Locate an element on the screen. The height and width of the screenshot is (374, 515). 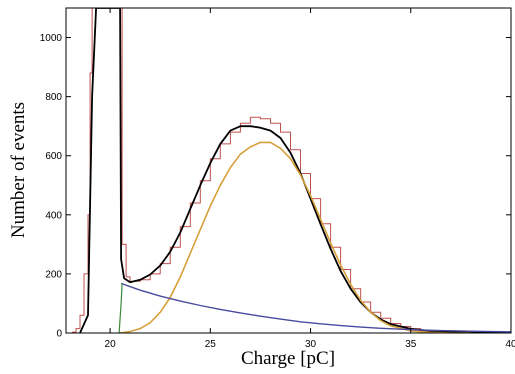
x-tick-label: 30 is located at coordinates (311, 344).